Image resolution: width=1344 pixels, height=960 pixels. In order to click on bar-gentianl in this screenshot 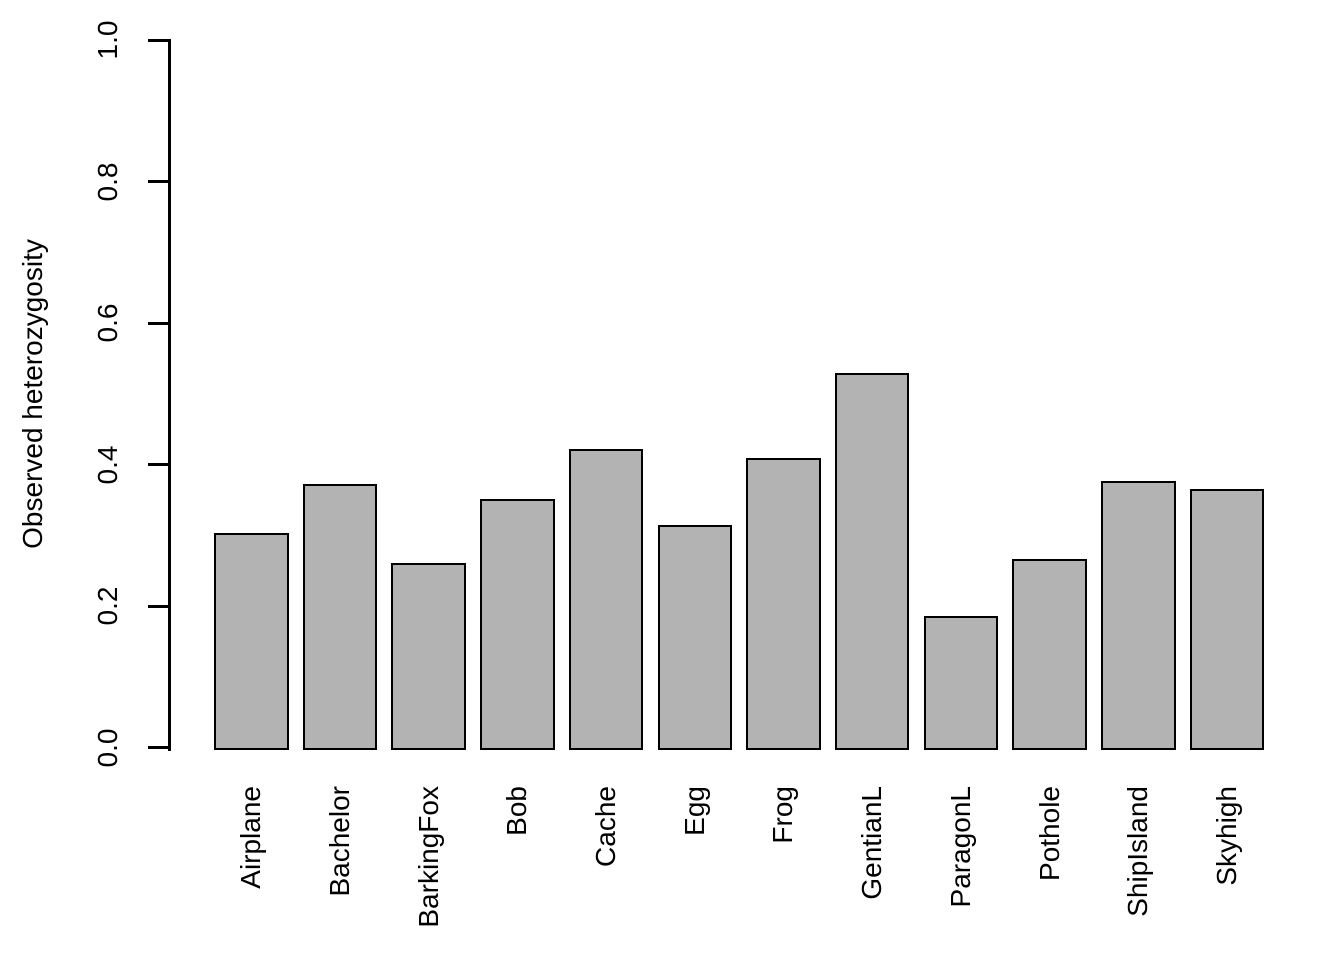, I will do `click(872, 561)`.